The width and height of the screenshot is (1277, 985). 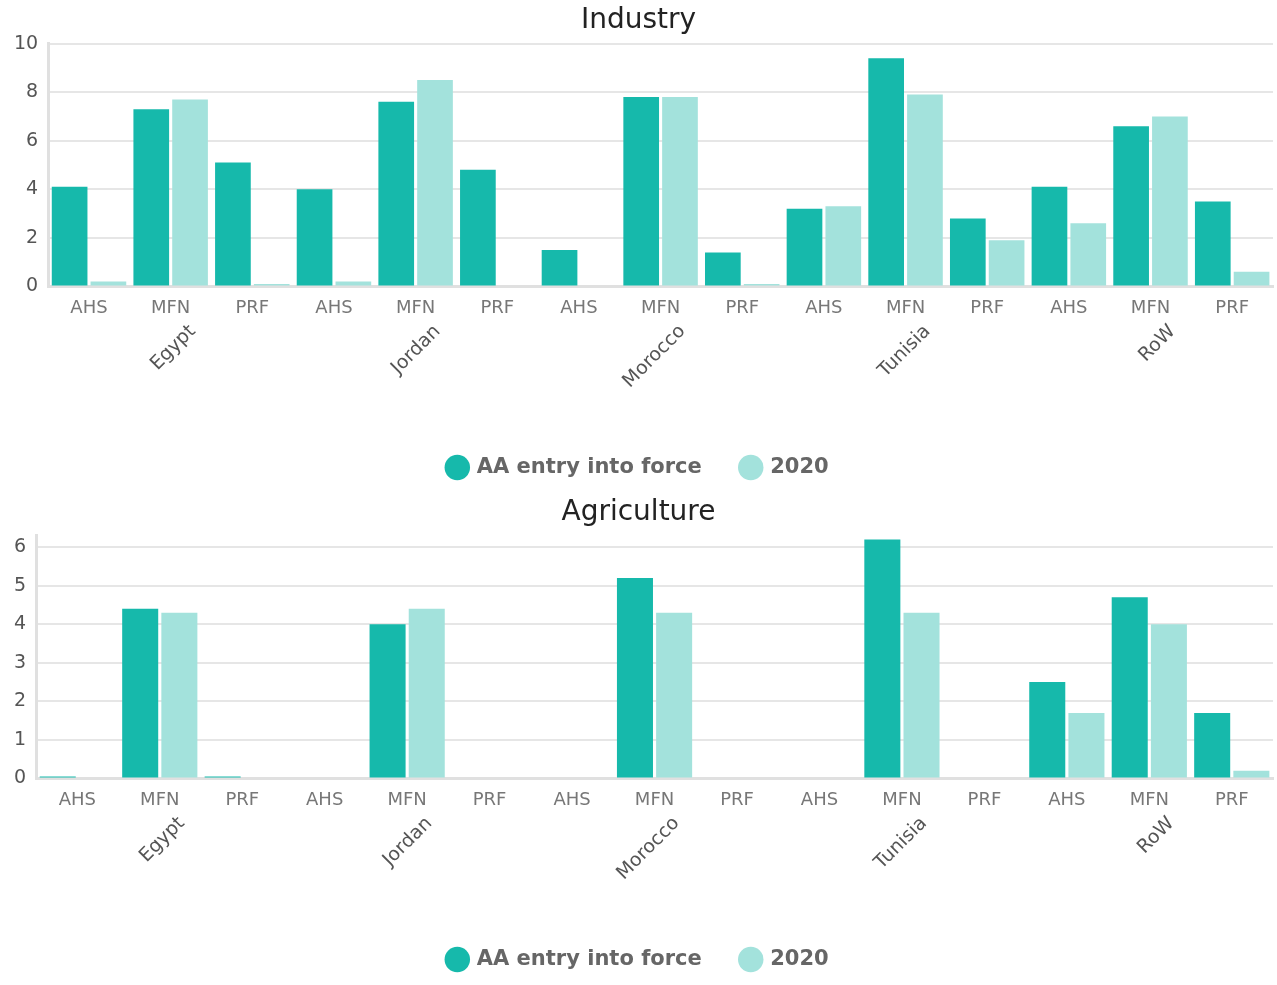 I want to click on y-tick-label: 1, so click(x=20, y=737).